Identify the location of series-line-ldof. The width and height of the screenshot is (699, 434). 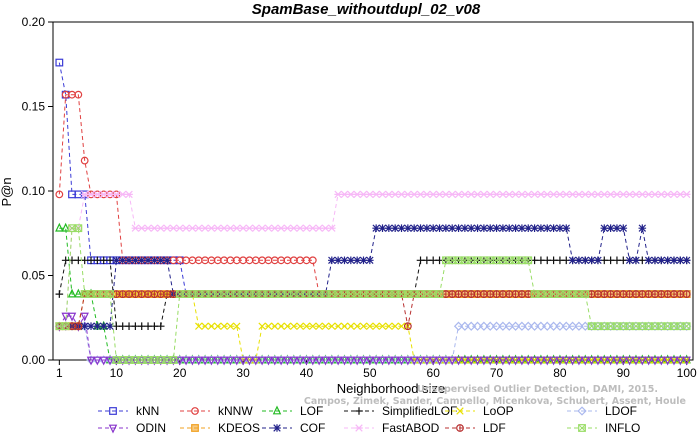
(373, 343).